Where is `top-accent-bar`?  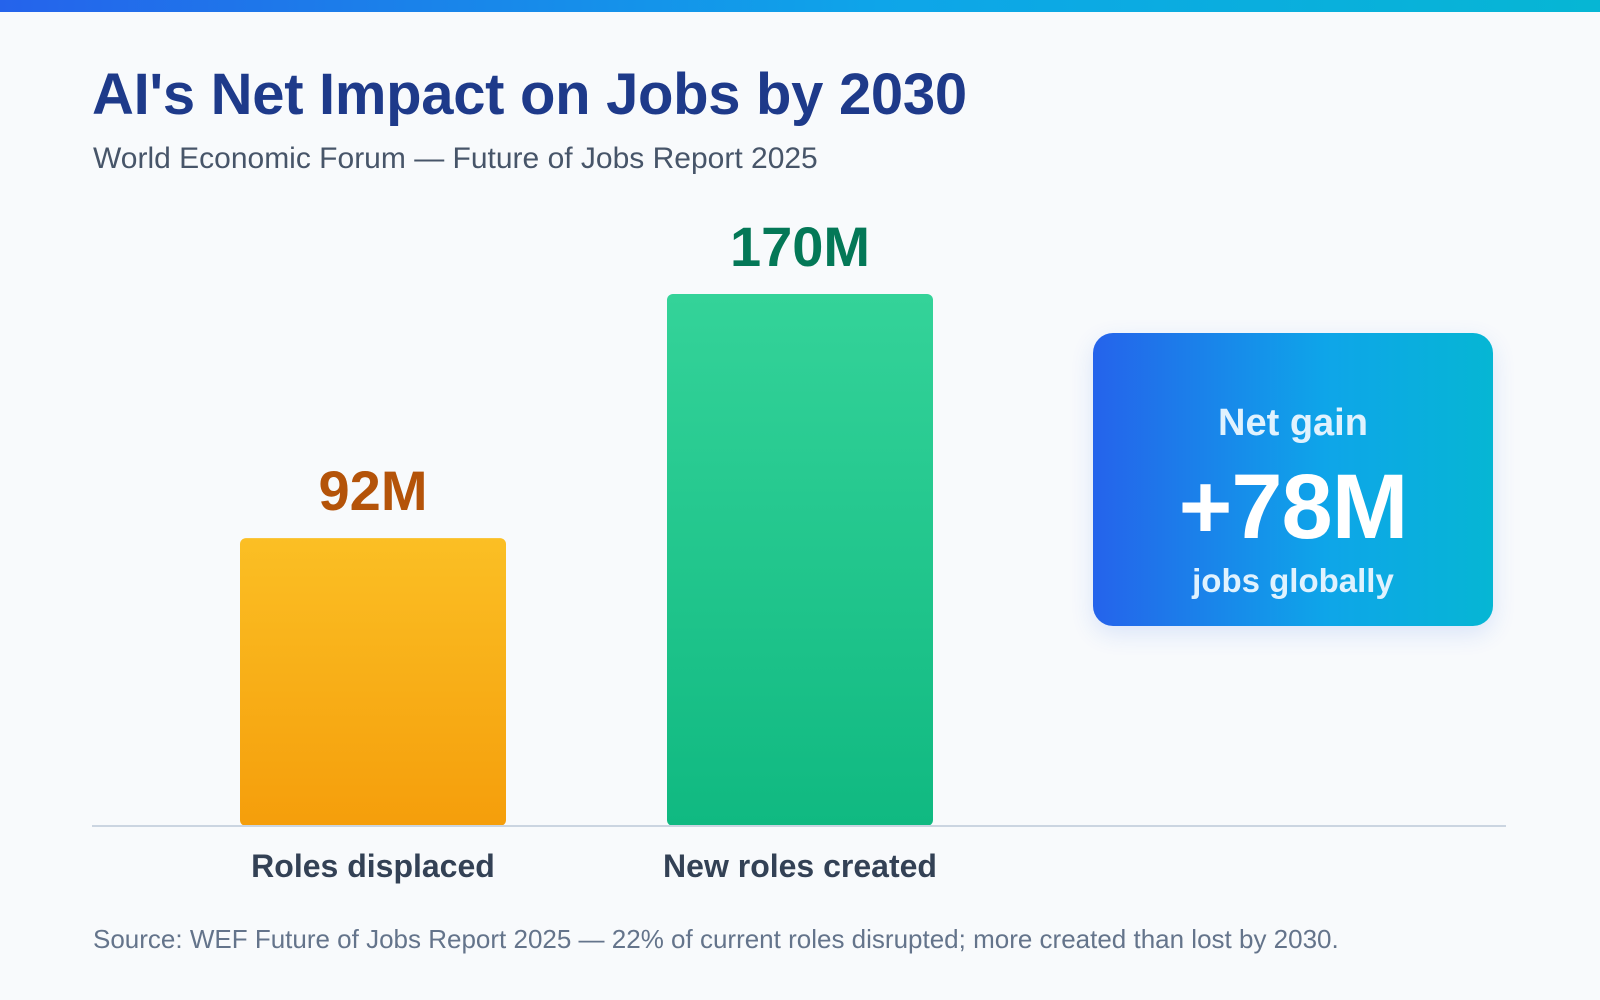 top-accent-bar is located at coordinates (800, 6).